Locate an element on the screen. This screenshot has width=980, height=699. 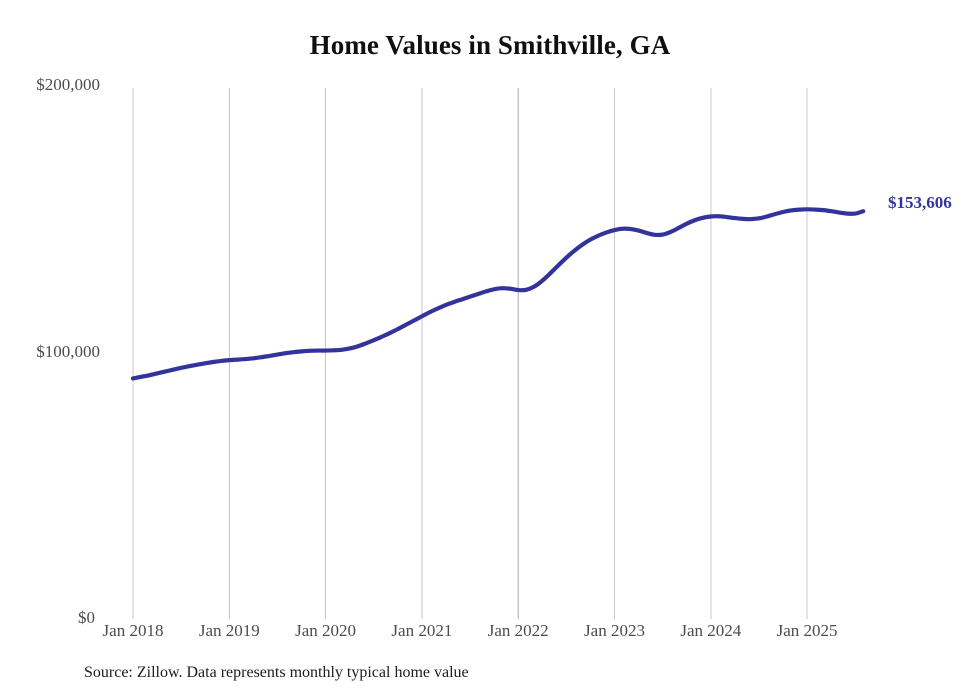
y-axis-tick-label-0: $0 is located at coordinates (86, 617).